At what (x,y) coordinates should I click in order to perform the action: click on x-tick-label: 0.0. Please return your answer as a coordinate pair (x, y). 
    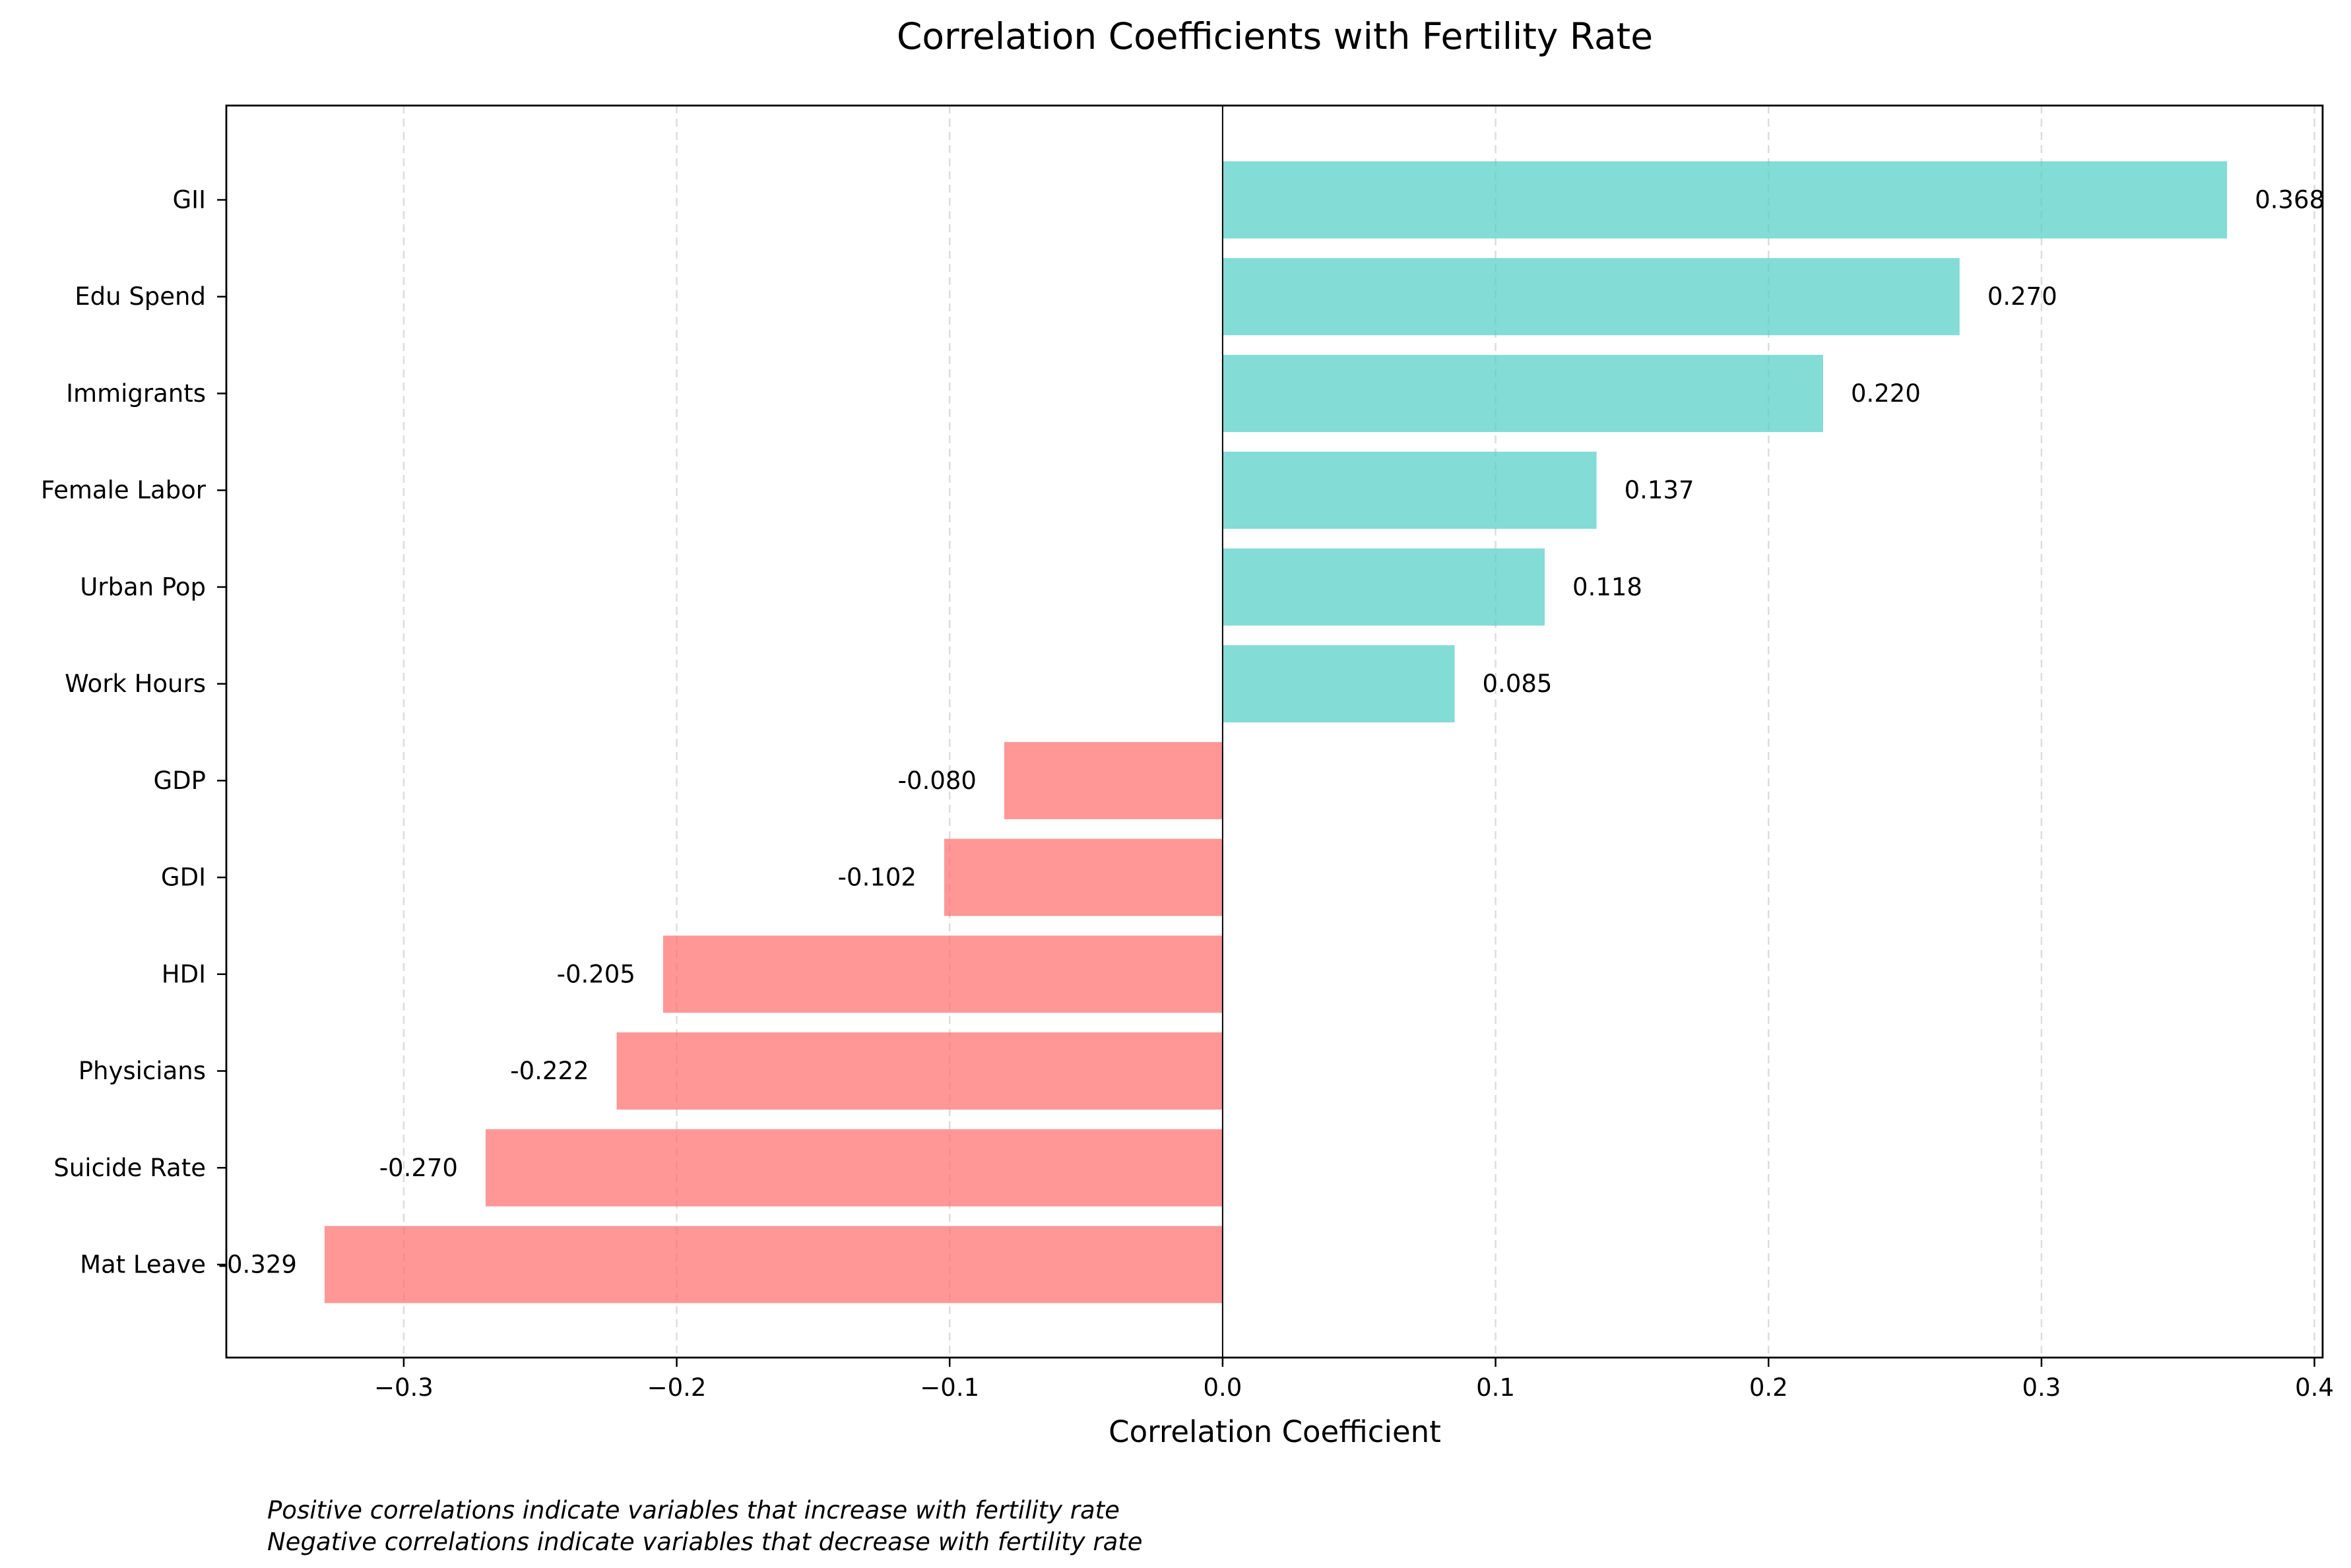
    Looking at the image, I should click on (1222, 1387).